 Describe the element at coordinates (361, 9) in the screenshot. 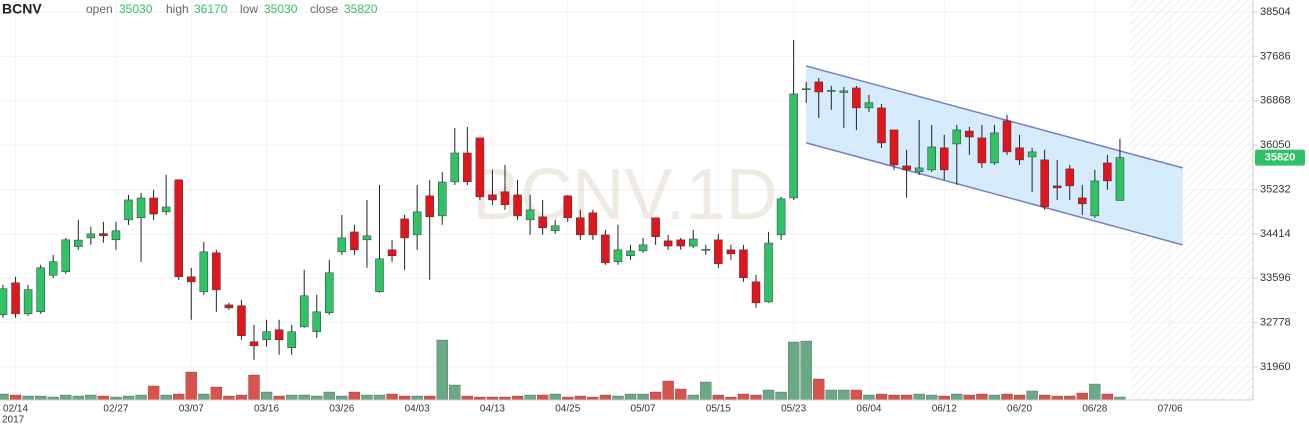

I see `ohlc-value: 35820` at that location.